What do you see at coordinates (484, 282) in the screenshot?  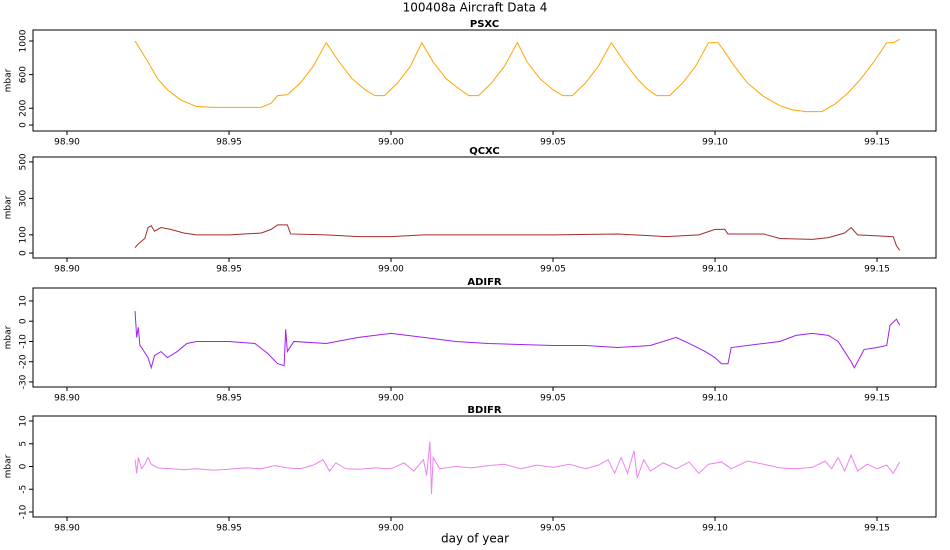 I see `panel-title: ADIFR` at bounding box center [484, 282].